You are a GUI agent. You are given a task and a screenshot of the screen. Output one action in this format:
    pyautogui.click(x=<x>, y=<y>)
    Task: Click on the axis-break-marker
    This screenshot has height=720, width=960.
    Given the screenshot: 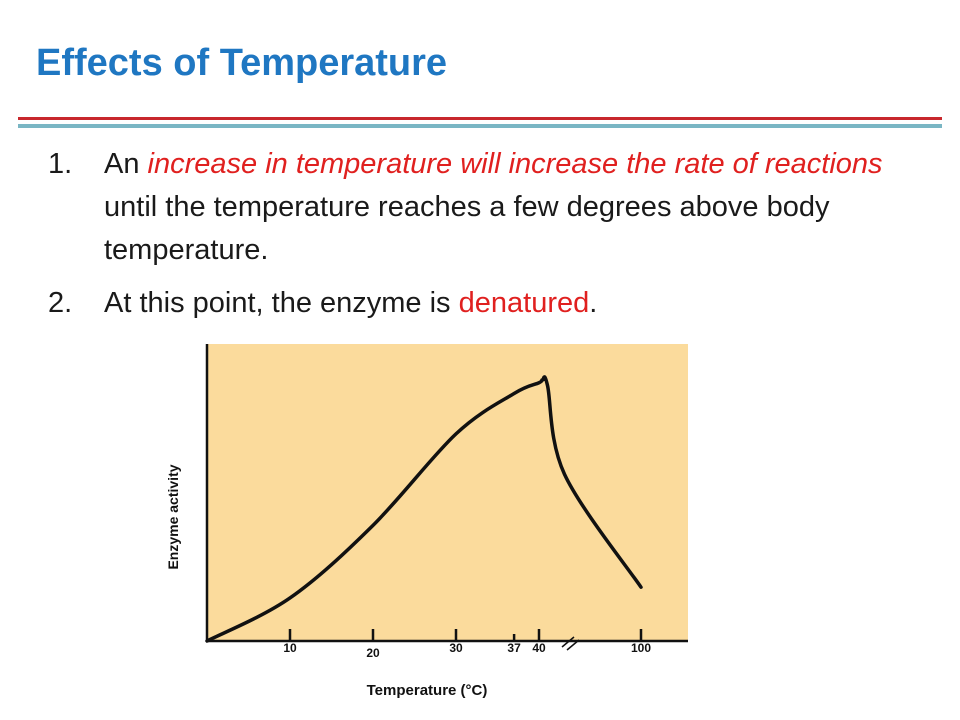 What is the action you would take?
    pyautogui.click(x=570, y=643)
    